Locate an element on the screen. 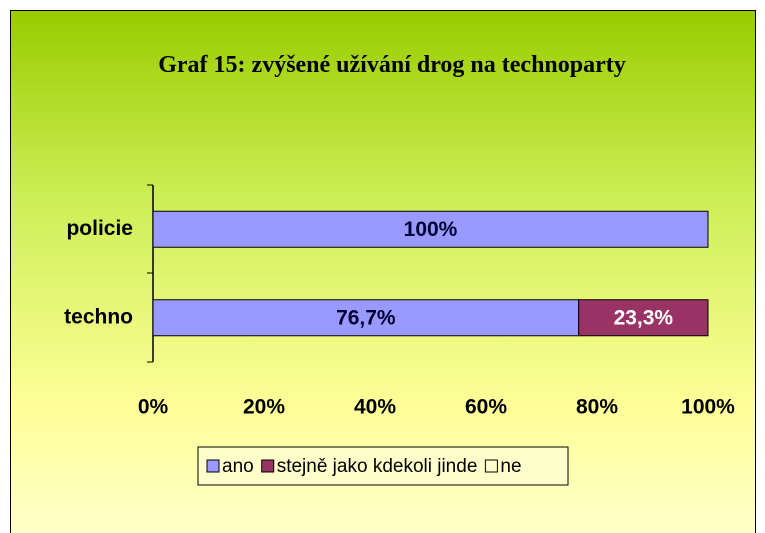 This screenshot has height=533, width=765. x-tick-label: 100% is located at coordinates (708, 407).